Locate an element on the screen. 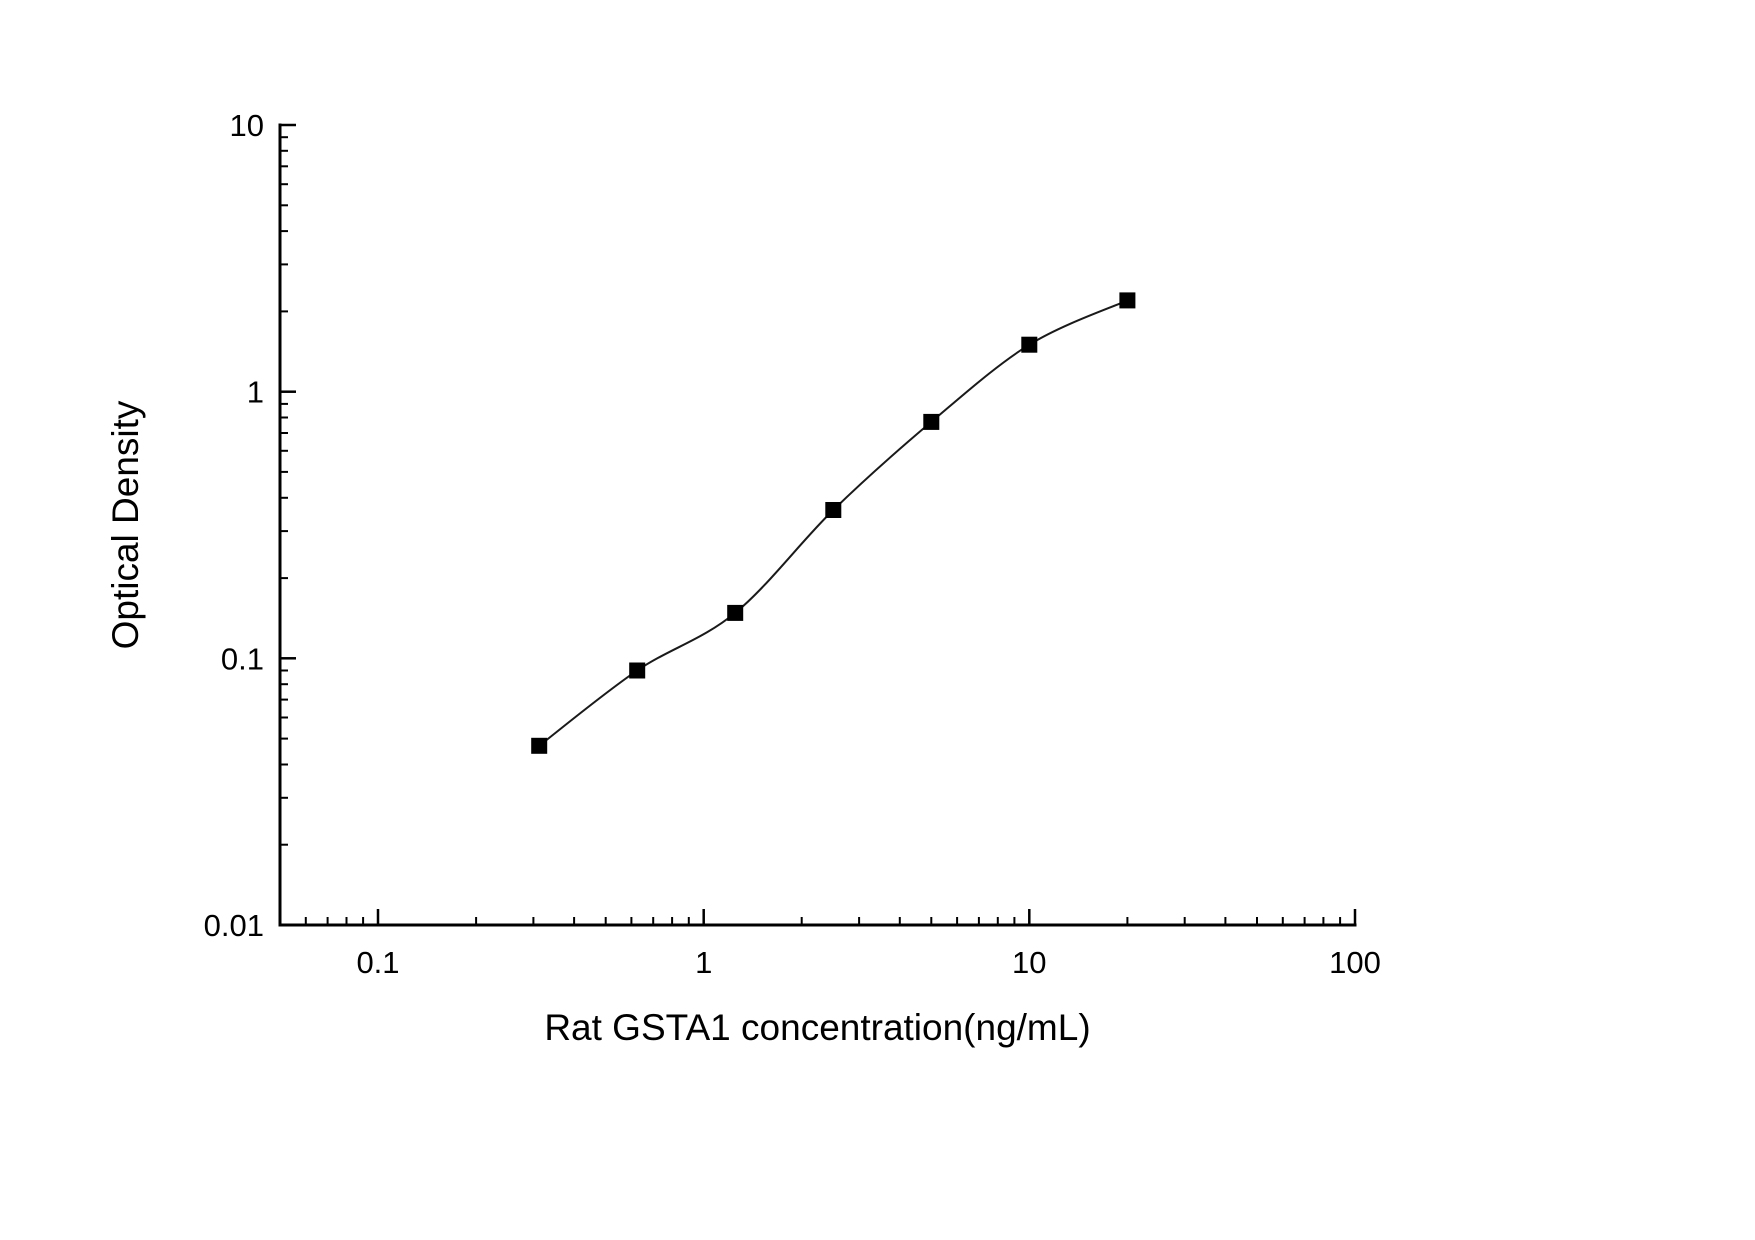 The image size is (1755, 1240). y-tick-label: 0.01 is located at coordinates (234, 925).